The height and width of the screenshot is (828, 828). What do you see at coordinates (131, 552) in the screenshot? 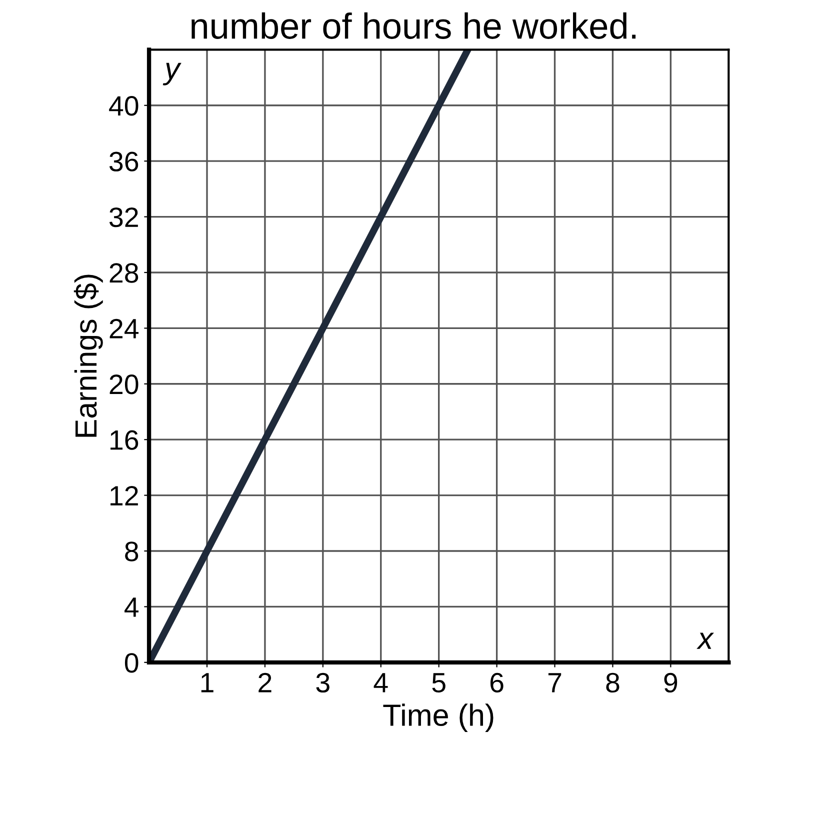
I see `y-tick-label: 8` at bounding box center [131, 552].